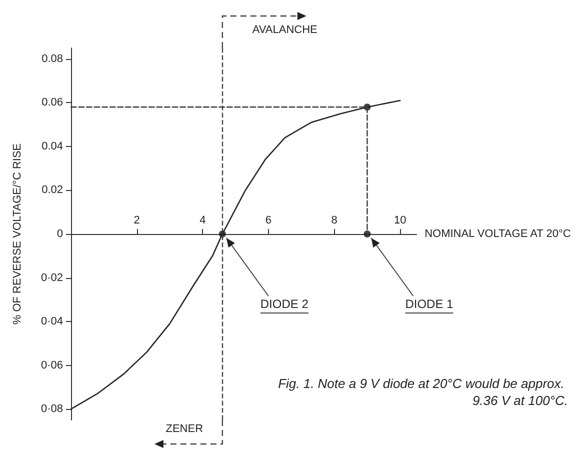 This screenshot has height=454, width=575. Describe the element at coordinates (52, 190) in the screenshot. I see `y-tick-label: 0.02` at that location.